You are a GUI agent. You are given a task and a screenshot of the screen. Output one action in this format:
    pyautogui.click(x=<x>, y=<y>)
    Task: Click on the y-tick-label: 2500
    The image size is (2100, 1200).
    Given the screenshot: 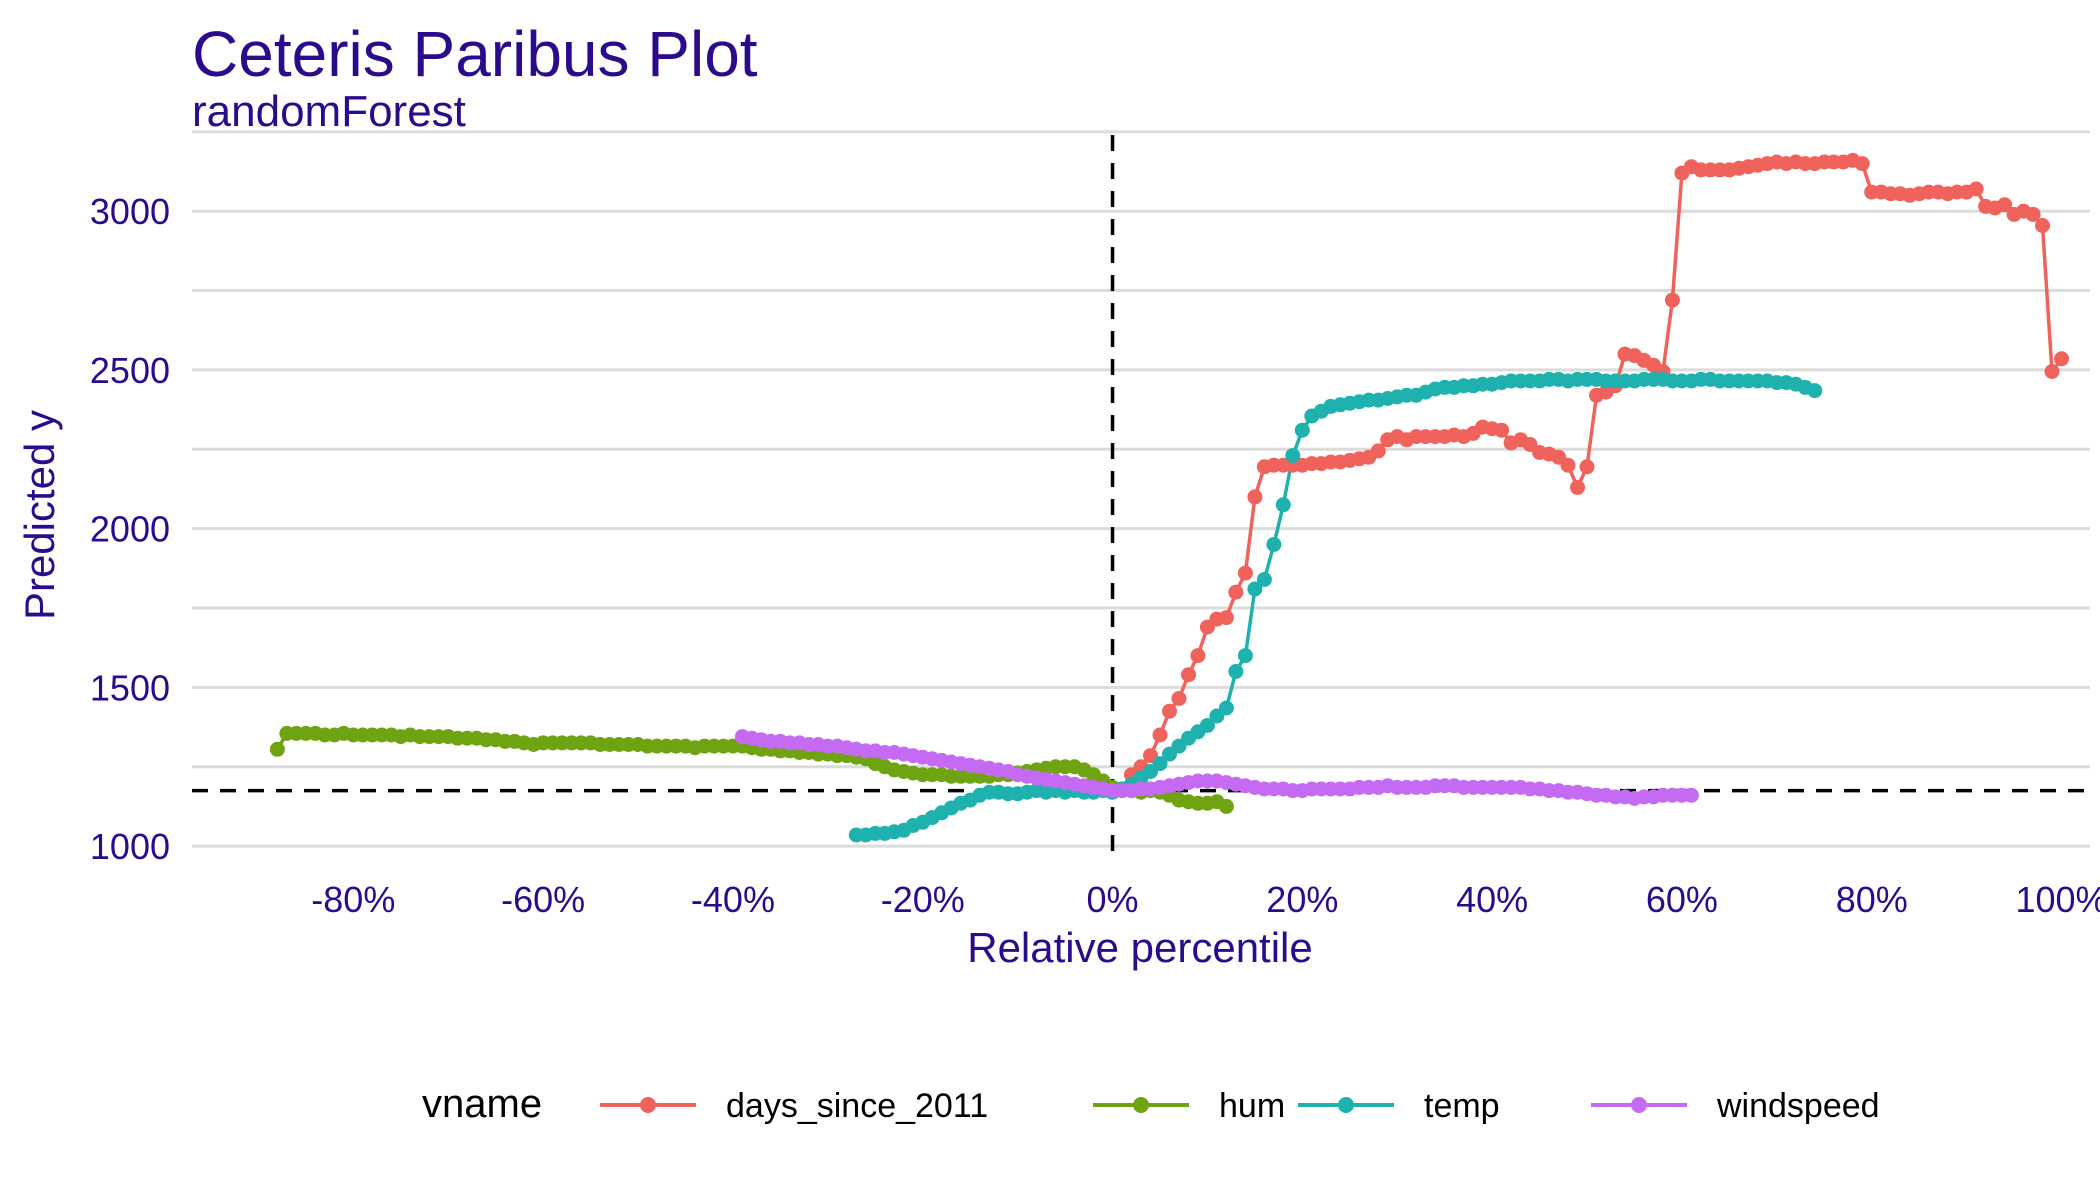 What is the action you would take?
    pyautogui.click(x=130, y=370)
    